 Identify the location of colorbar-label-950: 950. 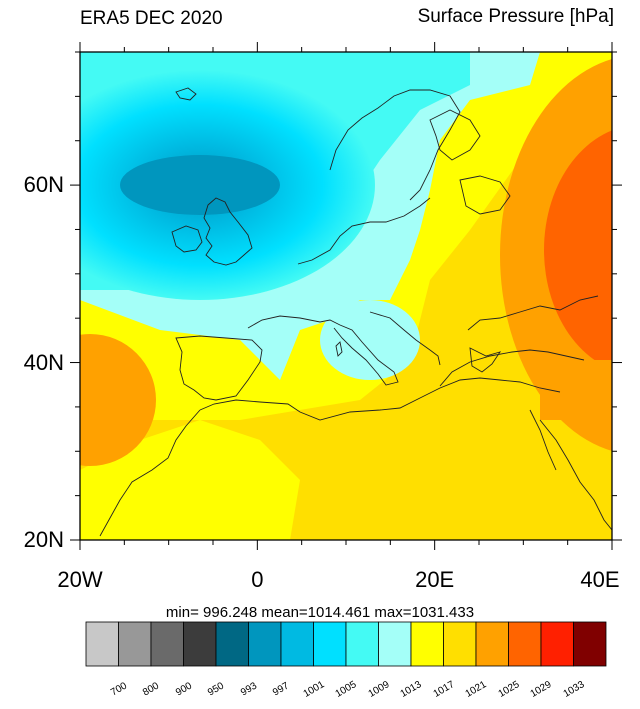
(216, 689).